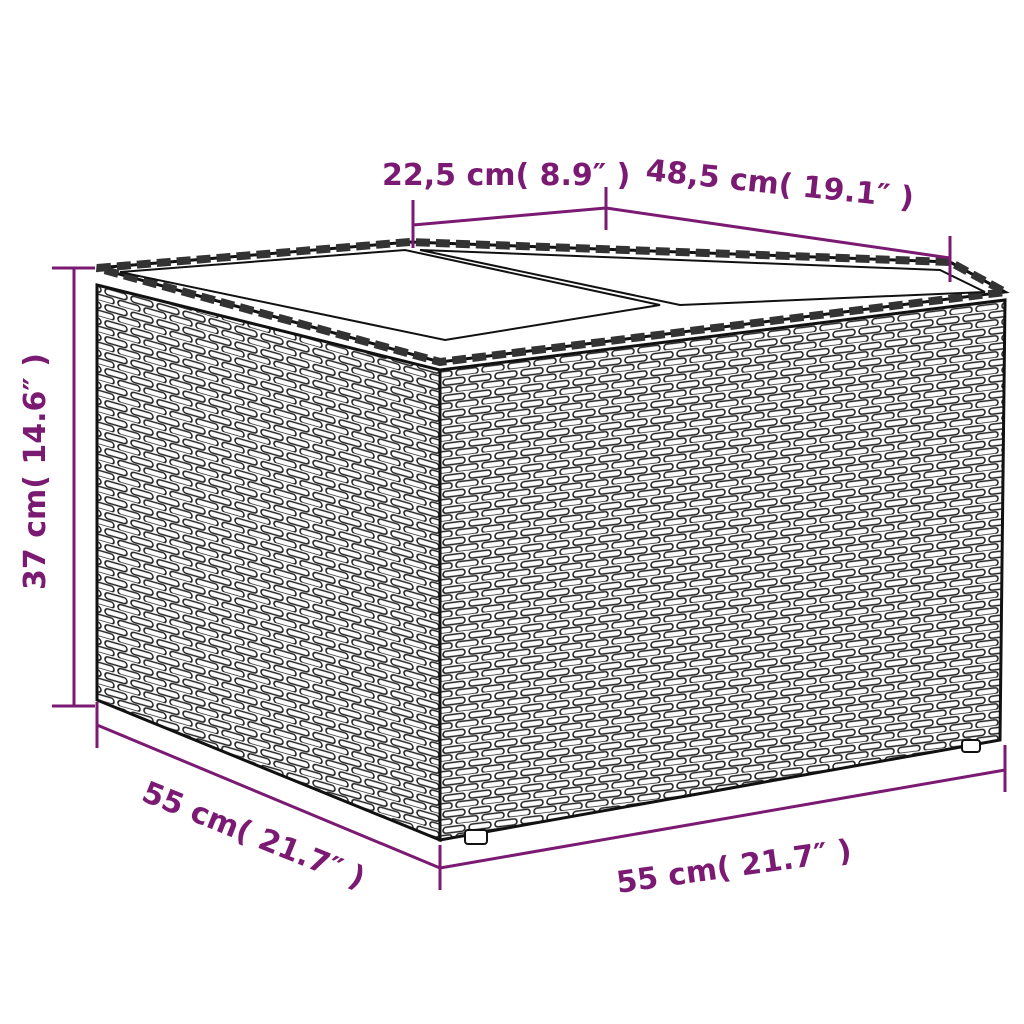  Describe the element at coordinates (779, 184) in the screenshot. I see `top-depth-label: 48,5 cm( 19.1″ )` at that location.